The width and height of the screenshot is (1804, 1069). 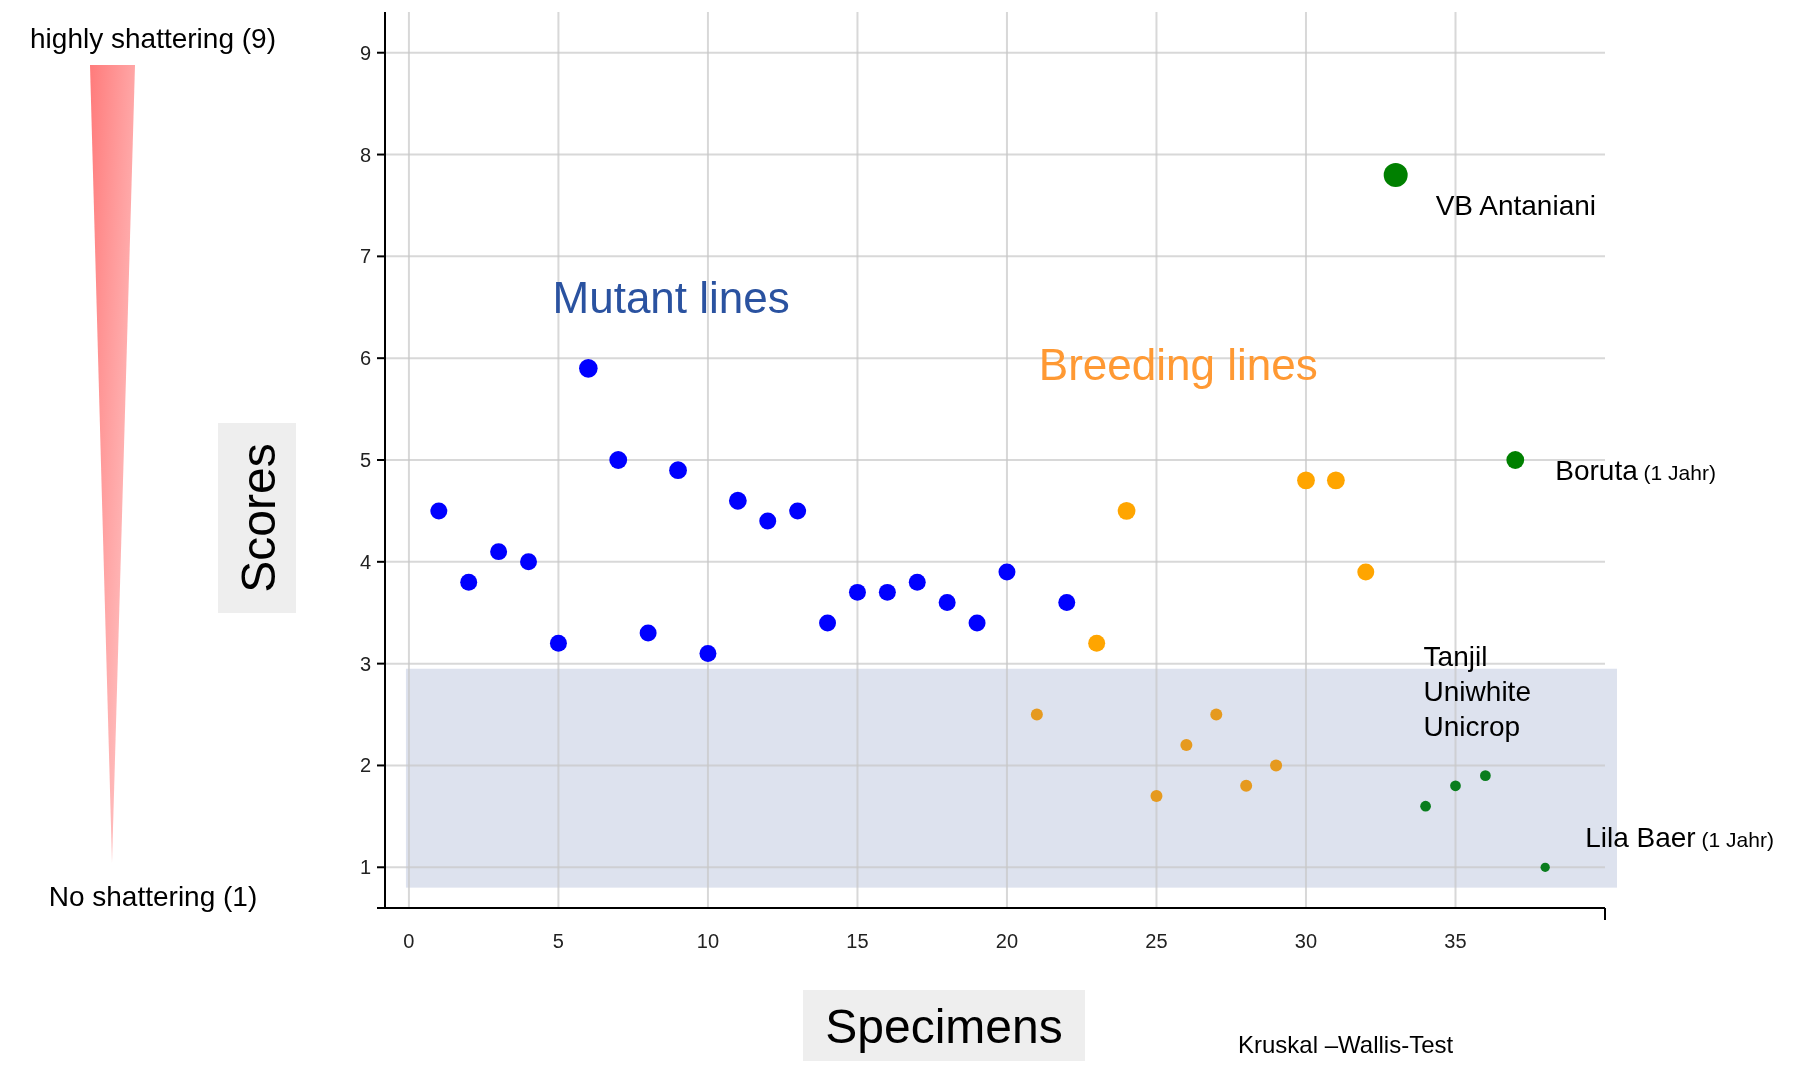 I want to click on annotation: Lila Baer (1 Jahr), so click(x=1679, y=838).